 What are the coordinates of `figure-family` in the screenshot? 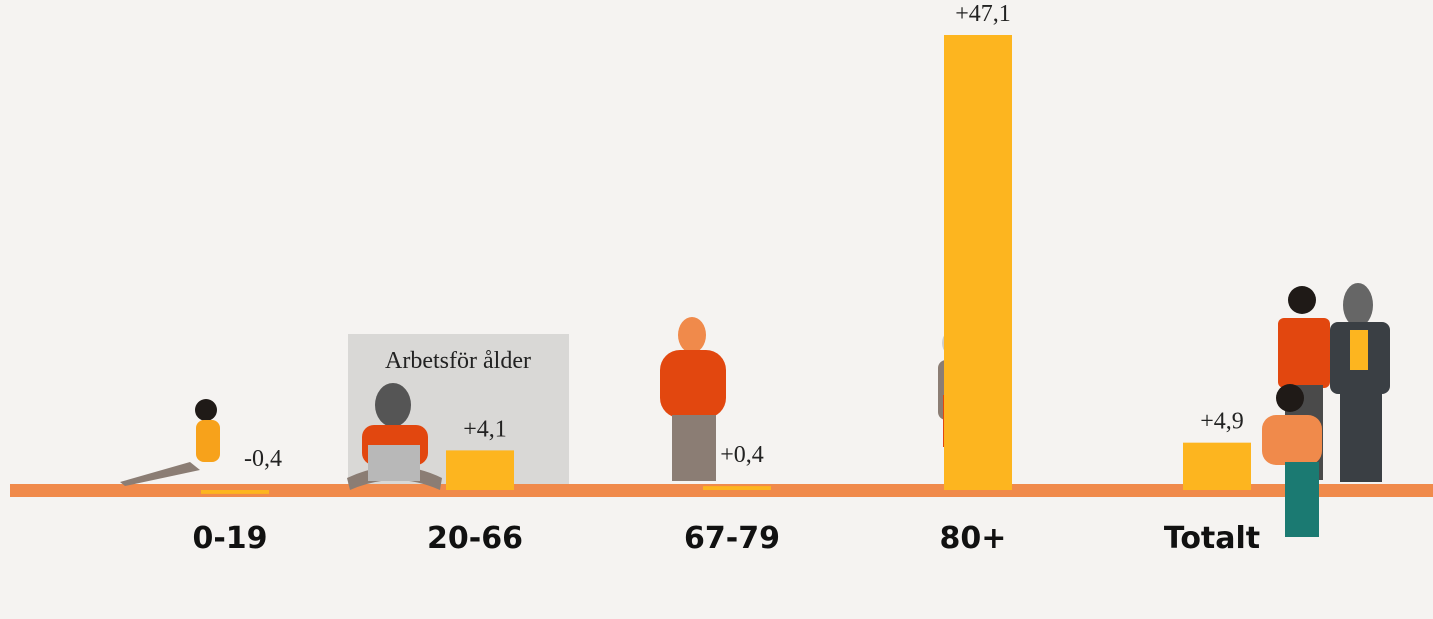 It's located at (1326, 410).